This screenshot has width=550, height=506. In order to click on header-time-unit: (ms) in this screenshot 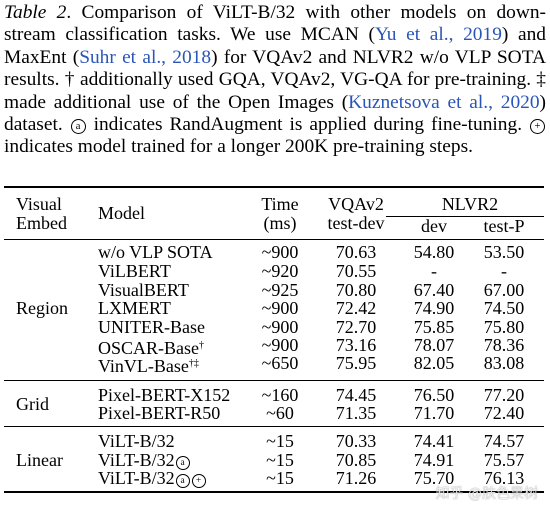, I will do `click(280, 223)`.